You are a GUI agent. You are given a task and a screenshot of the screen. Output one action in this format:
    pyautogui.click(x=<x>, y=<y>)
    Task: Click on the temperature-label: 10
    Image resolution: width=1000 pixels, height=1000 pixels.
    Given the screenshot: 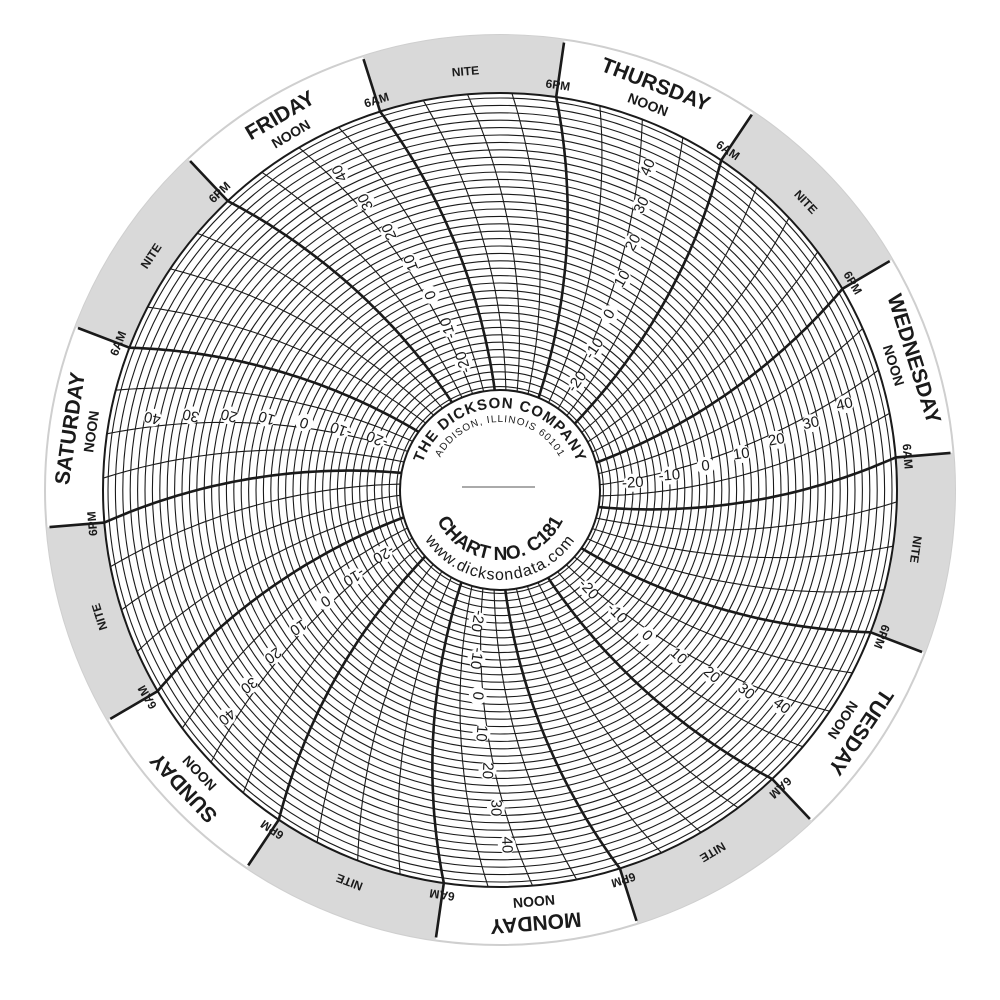 What is the action you would take?
    pyautogui.click(x=481, y=733)
    